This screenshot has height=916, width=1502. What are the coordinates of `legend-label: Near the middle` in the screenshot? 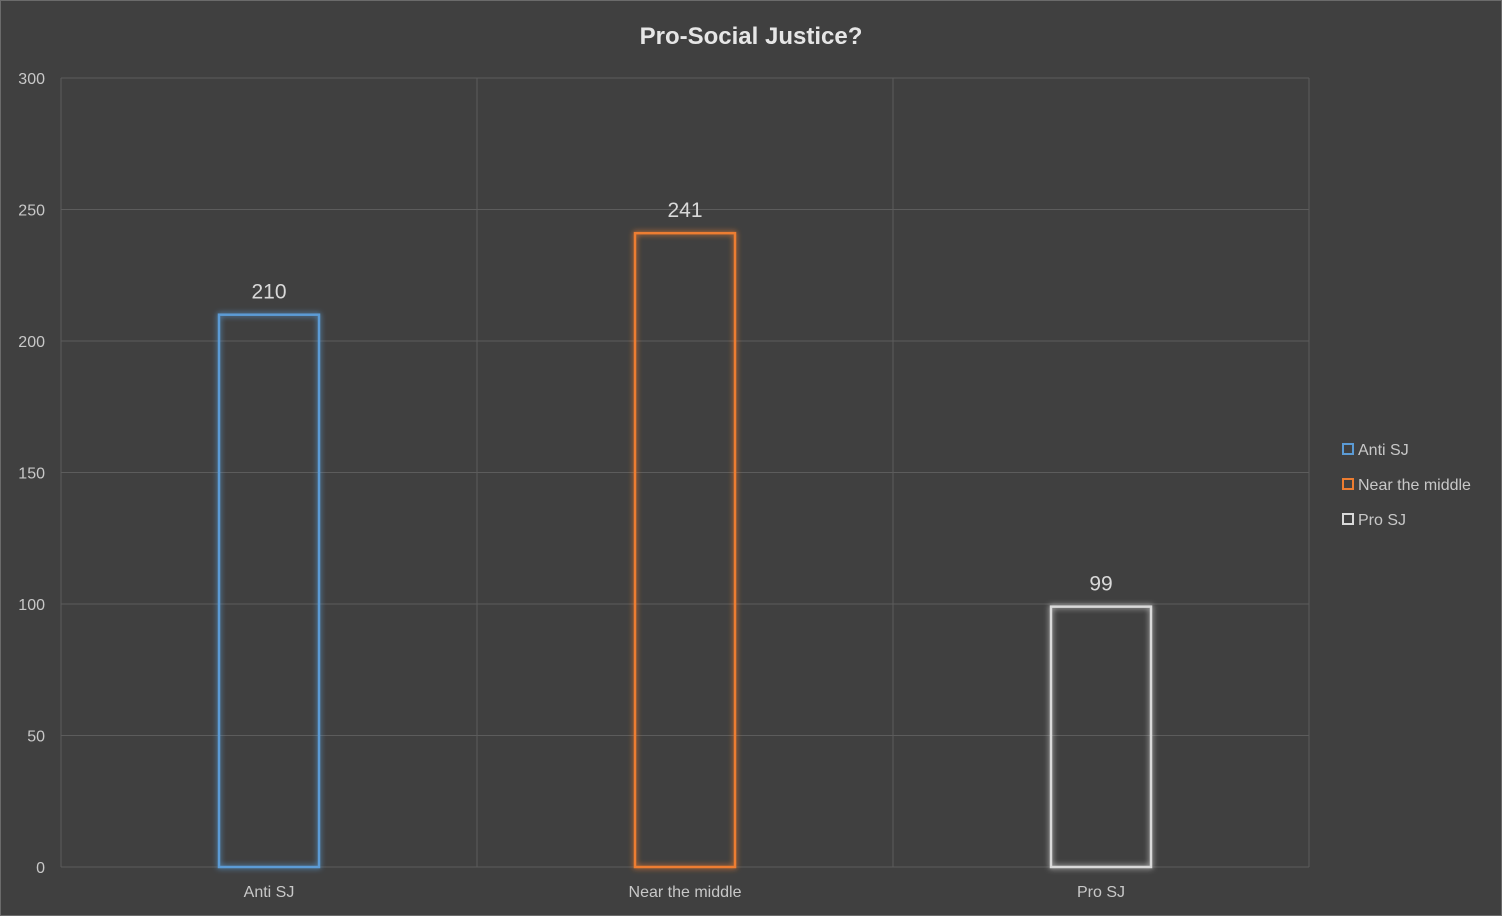 It's located at (1414, 485).